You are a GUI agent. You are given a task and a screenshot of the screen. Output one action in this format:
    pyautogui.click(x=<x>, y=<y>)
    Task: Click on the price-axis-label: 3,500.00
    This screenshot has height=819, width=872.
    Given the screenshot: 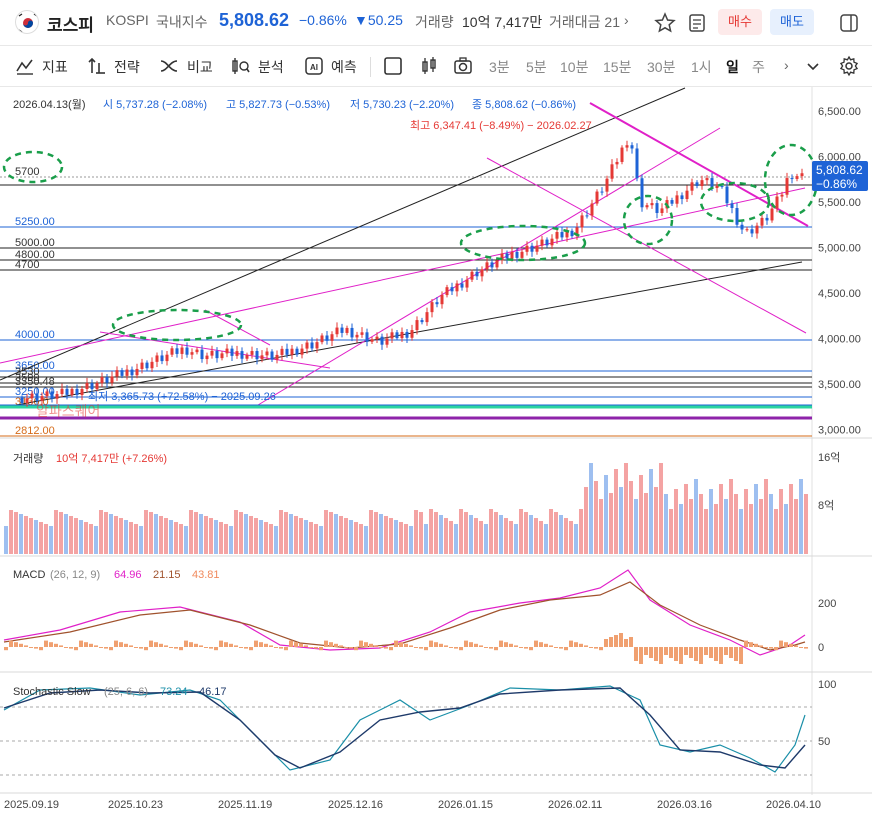 What is the action you would take?
    pyautogui.click(x=839, y=385)
    